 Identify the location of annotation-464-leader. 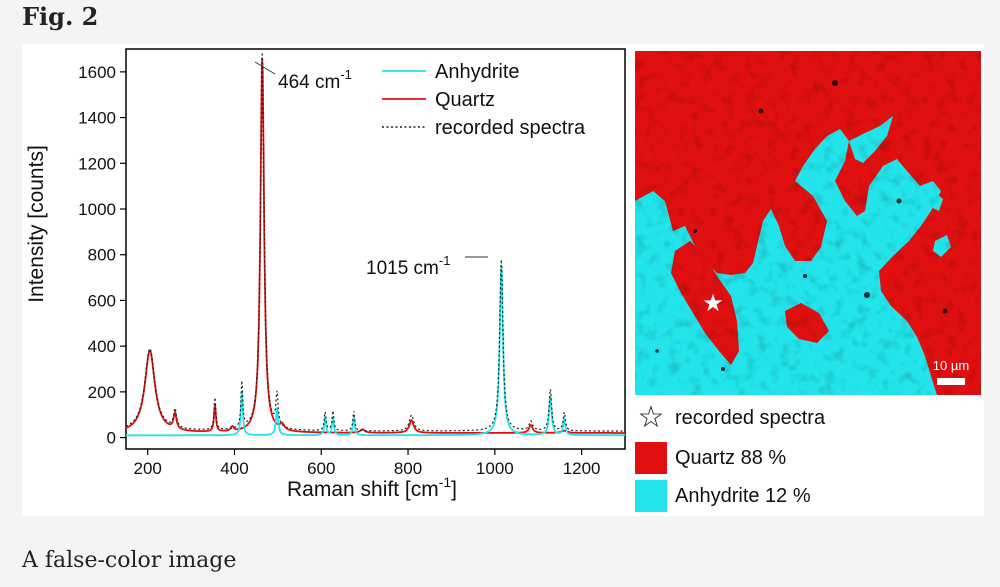
(265, 68).